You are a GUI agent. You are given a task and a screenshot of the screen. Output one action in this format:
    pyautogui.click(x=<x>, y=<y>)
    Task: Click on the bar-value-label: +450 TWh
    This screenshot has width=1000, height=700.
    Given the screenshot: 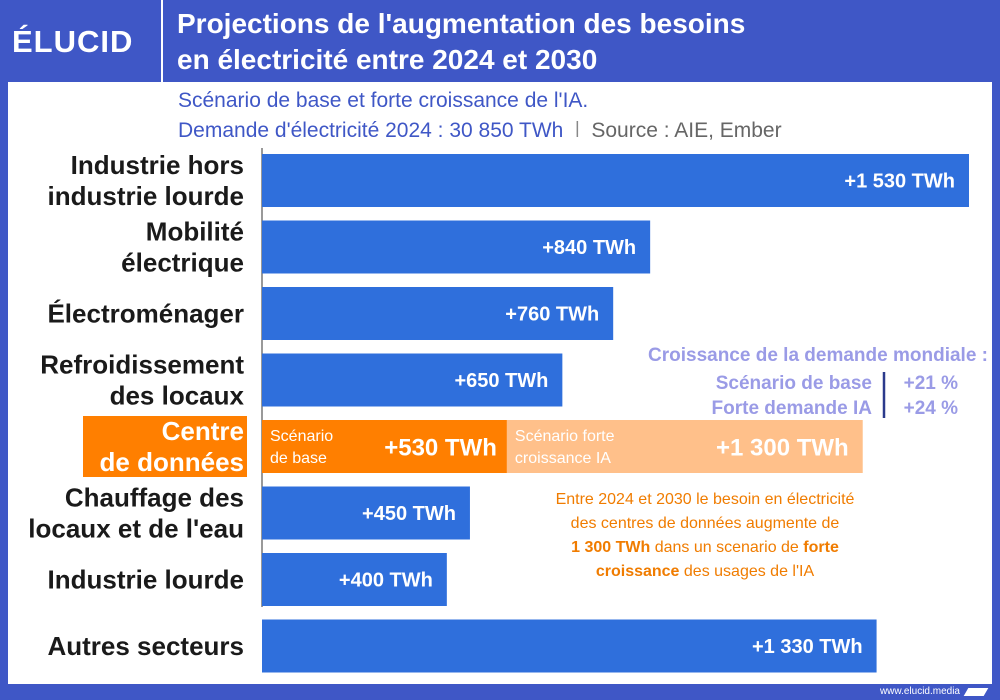 What is the action you would take?
    pyautogui.click(x=409, y=514)
    